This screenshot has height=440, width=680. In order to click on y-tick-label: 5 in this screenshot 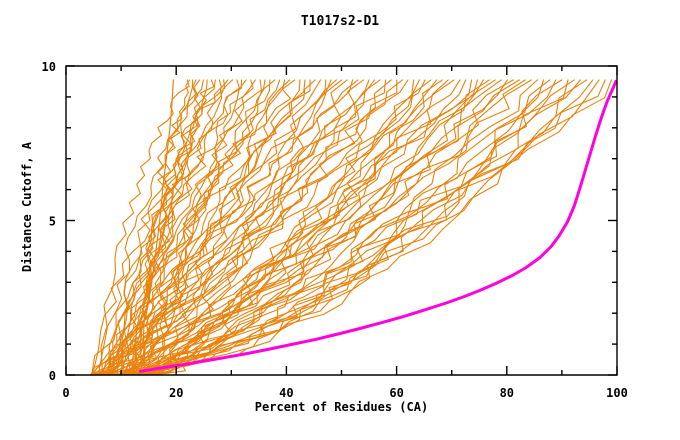, I will do `click(52, 222)`.